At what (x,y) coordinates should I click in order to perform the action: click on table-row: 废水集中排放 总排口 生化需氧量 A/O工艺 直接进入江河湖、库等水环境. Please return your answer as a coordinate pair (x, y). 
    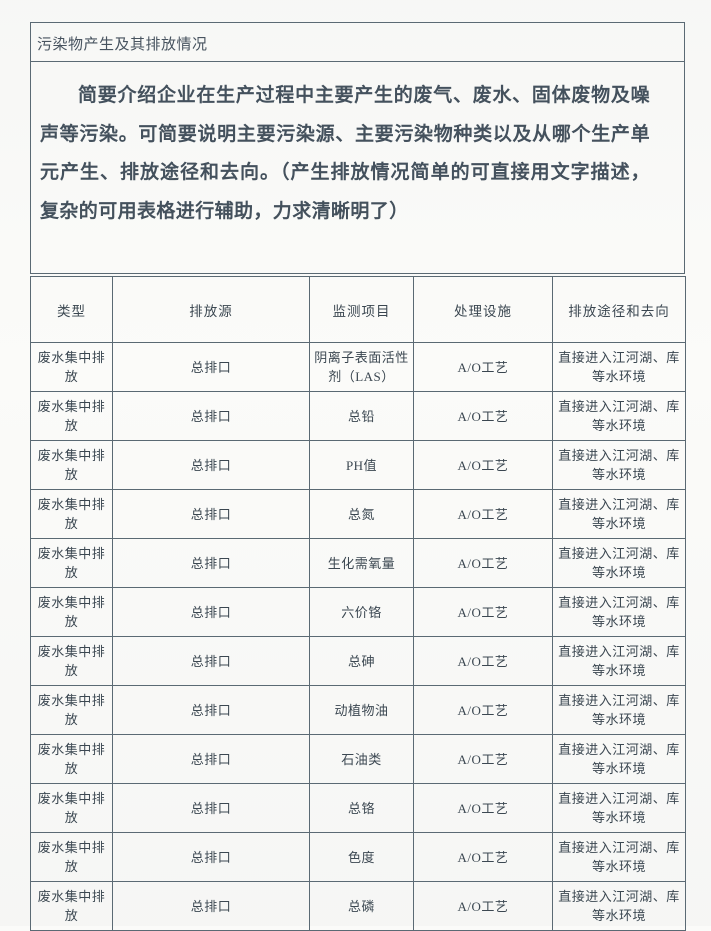
    Looking at the image, I should click on (358, 563).